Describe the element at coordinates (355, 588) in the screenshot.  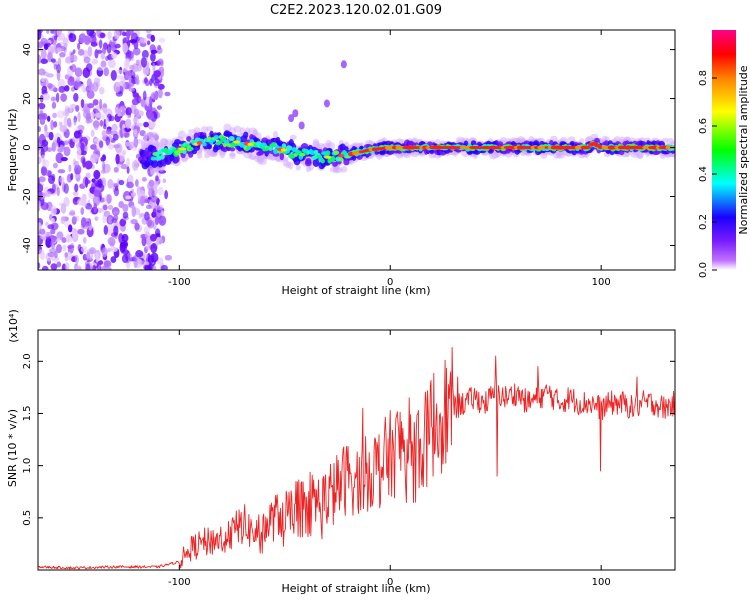
I see `snr-x-axis-label: Height of straight line (km)` at that location.